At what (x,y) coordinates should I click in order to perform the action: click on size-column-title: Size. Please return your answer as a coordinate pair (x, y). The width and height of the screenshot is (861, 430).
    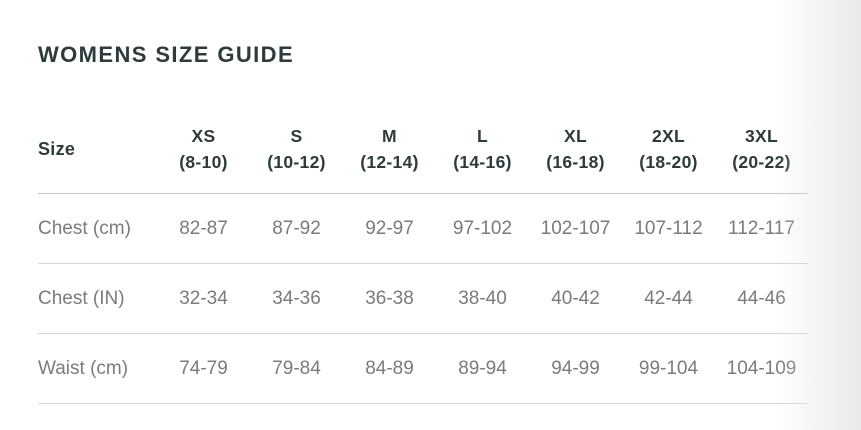
    Looking at the image, I should click on (97, 149).